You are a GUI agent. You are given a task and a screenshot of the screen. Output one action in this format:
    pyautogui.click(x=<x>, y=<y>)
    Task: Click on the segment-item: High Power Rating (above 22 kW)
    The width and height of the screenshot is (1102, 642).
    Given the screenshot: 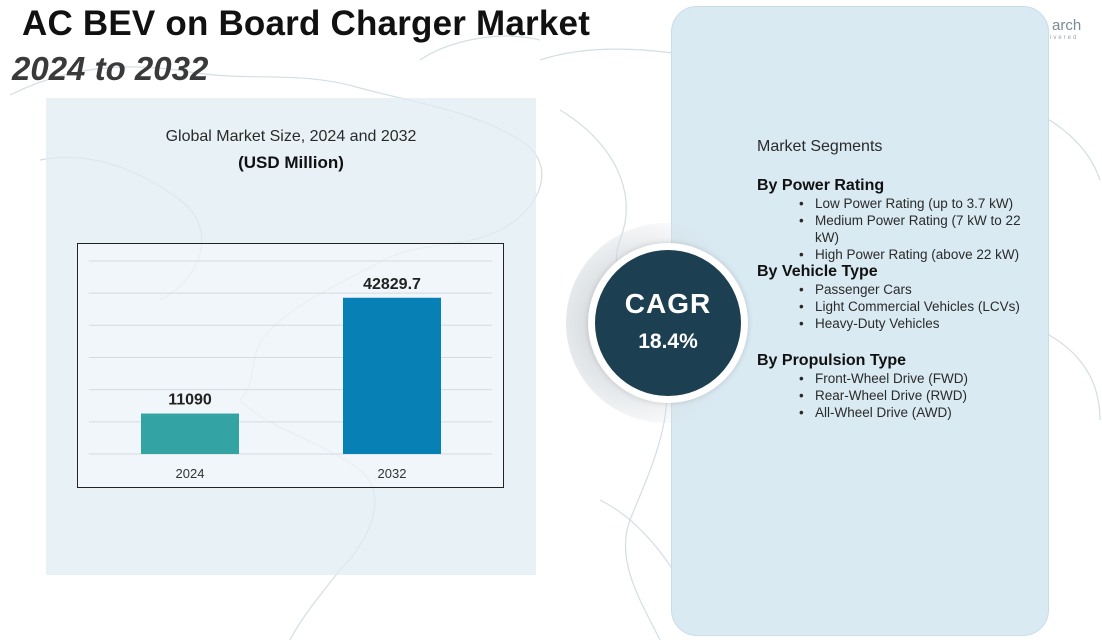 What is the action you would take?
    pyautogui.click(x=920, y=254)
    